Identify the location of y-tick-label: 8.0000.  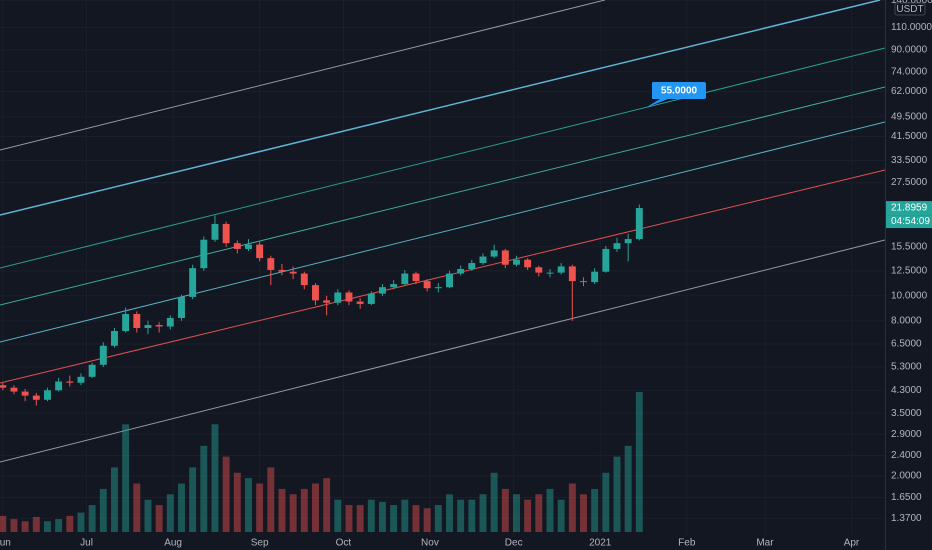
(906, 320).